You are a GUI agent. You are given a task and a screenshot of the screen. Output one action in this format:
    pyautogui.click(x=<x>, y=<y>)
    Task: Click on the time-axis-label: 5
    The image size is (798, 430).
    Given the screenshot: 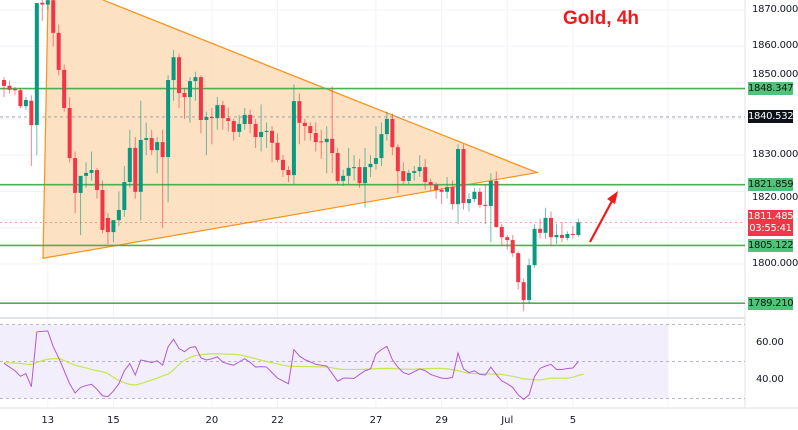 What is the action you would take?
    pyautogui.click(x=573, y=420)
    